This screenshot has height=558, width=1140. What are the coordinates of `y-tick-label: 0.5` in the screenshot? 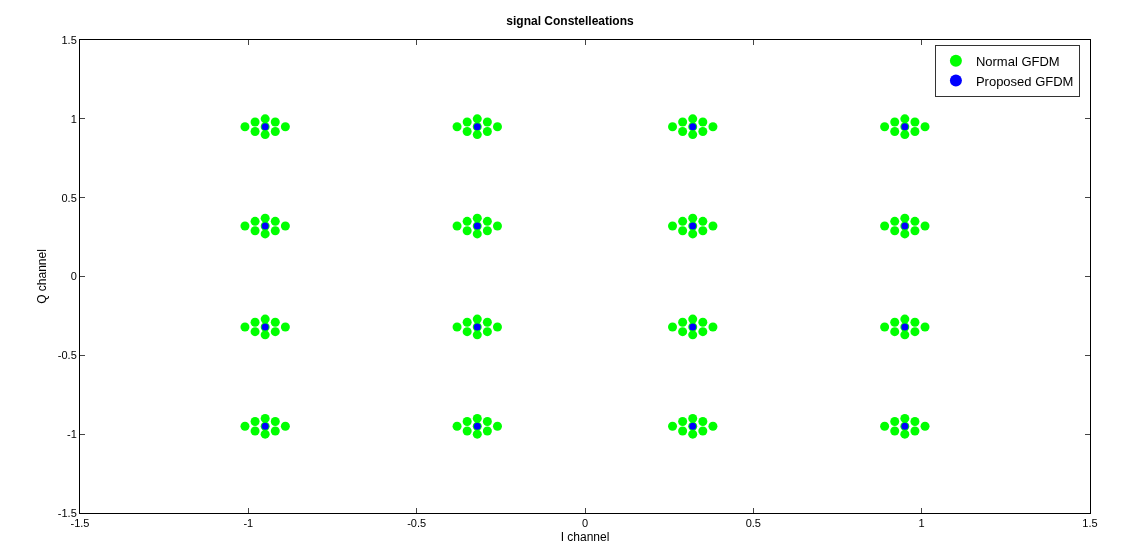 It's located at (69, 197).